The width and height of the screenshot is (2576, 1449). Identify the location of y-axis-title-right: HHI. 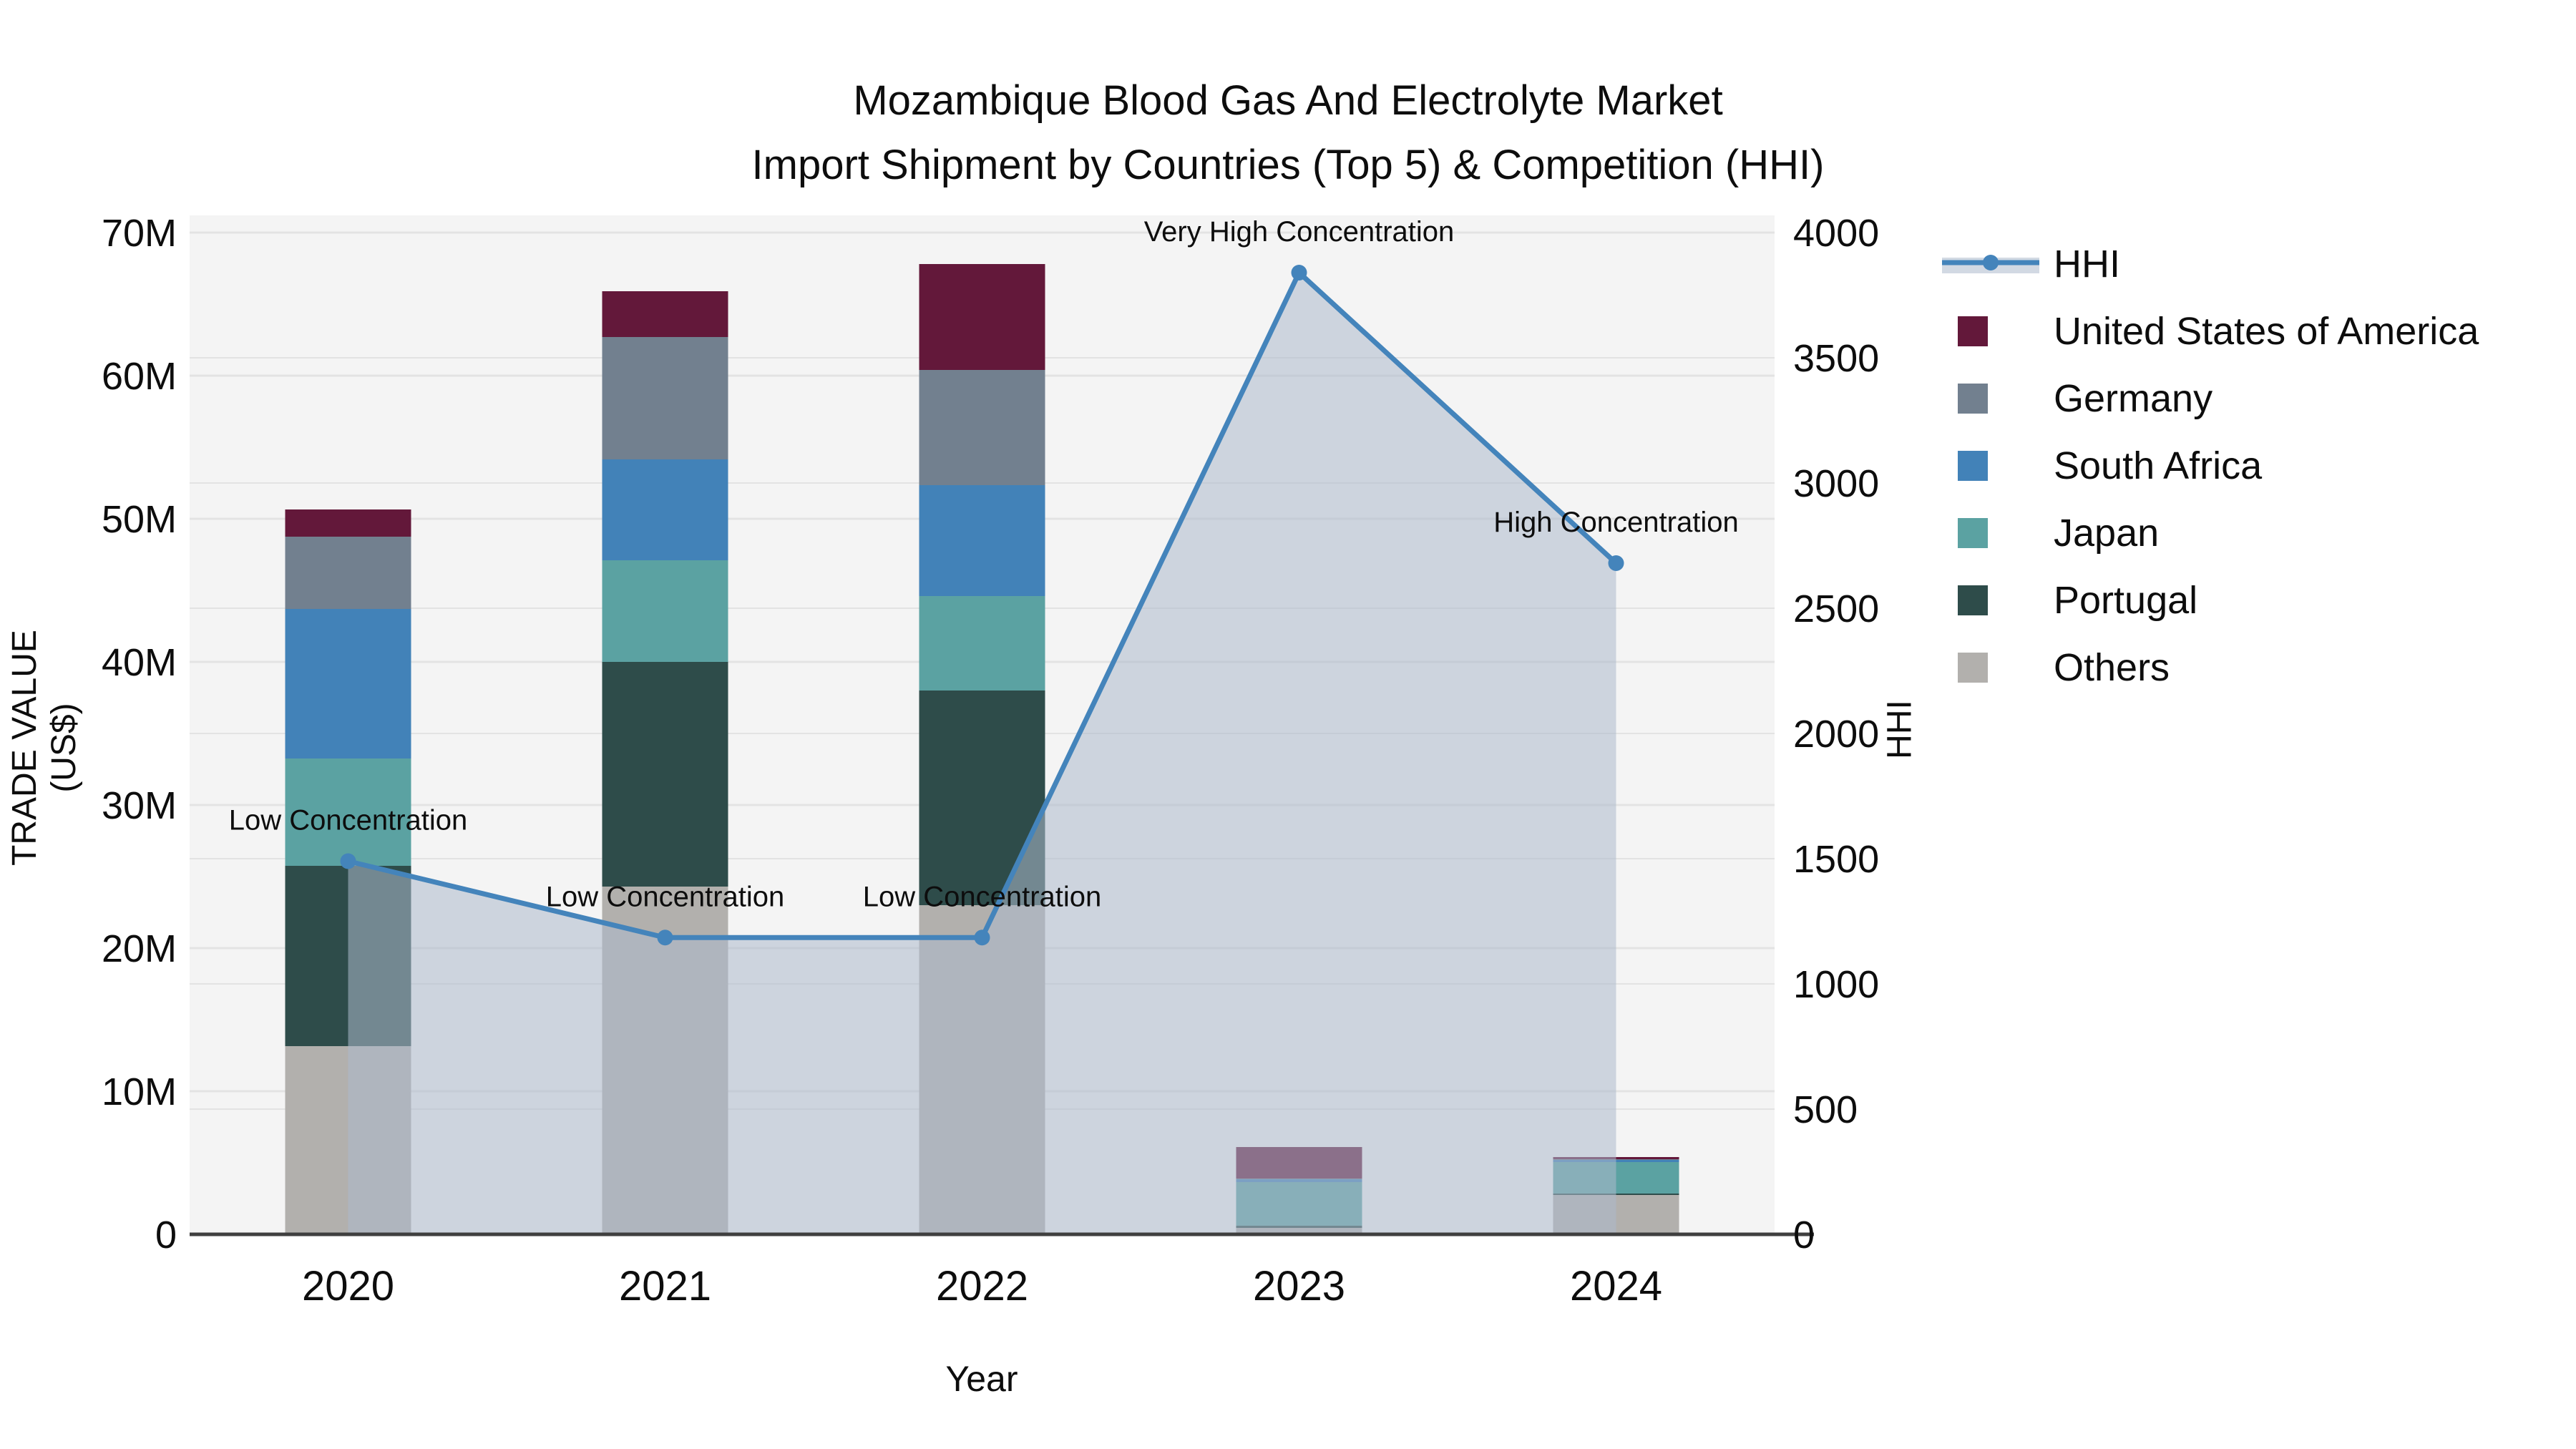
(1899, 729).